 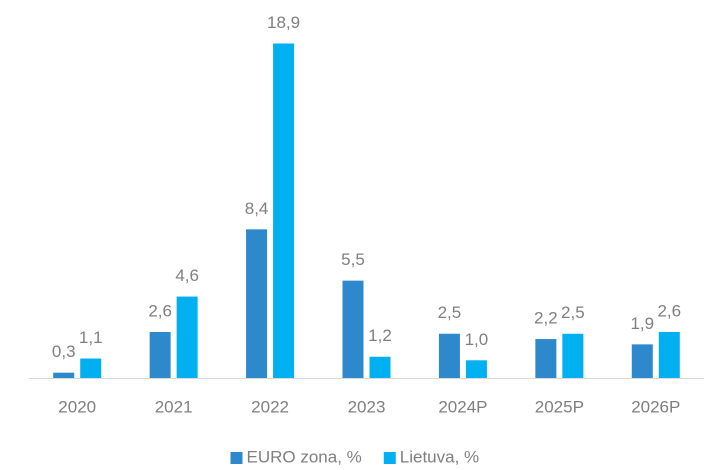 I want to click on x-tick-label: 2021, so click(x=174, y=406).